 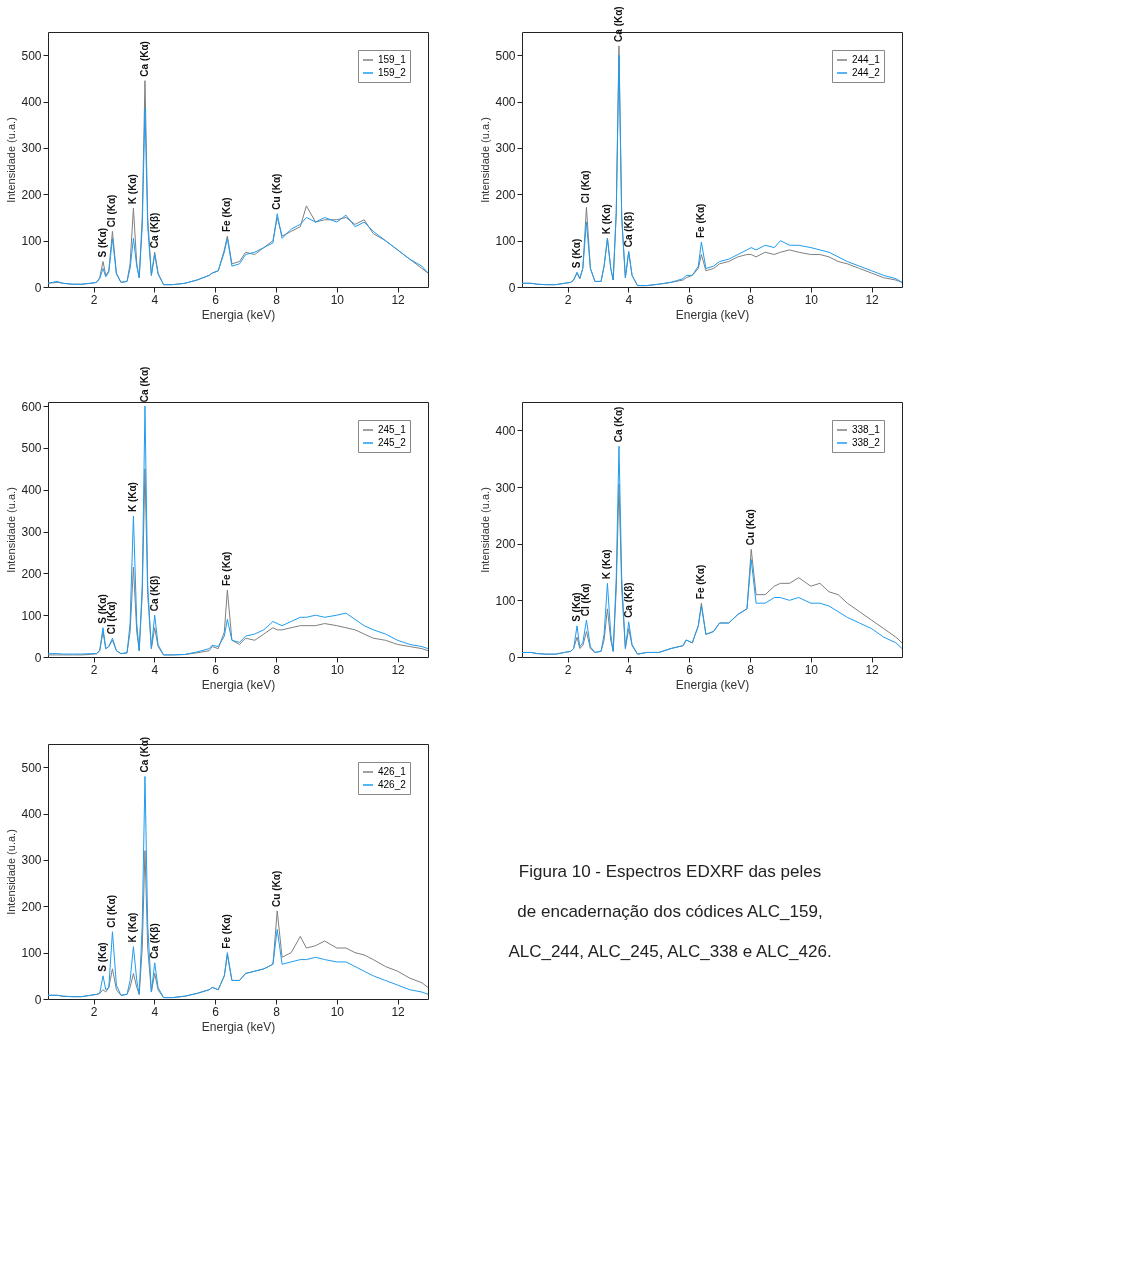 I want to click on legend-label: 426_2, so click(x=392, y=784).